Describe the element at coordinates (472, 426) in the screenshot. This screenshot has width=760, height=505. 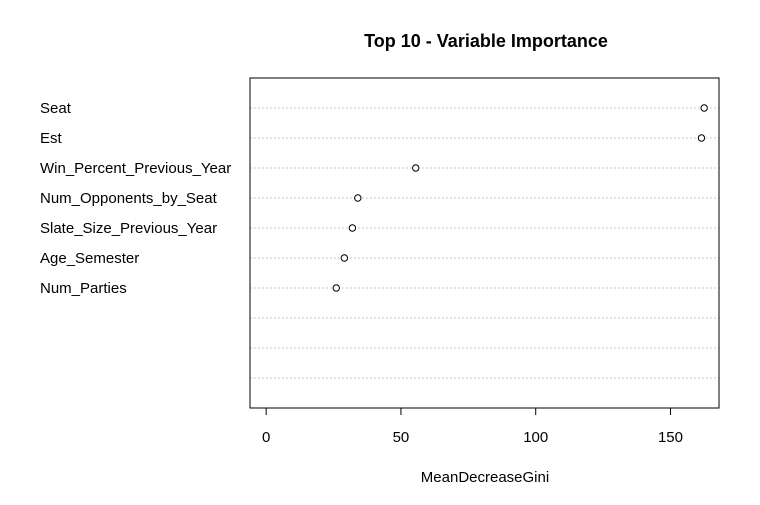
I see `x-axis: 0 50 100 150` at that location.